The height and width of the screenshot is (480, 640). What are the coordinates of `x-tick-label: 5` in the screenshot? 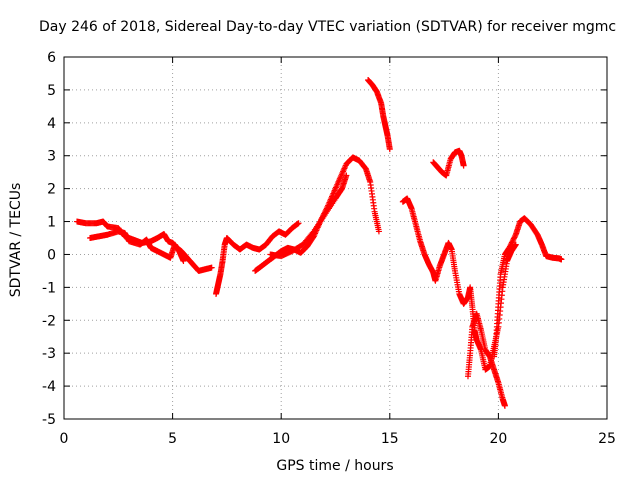 It's located at (172, 439).